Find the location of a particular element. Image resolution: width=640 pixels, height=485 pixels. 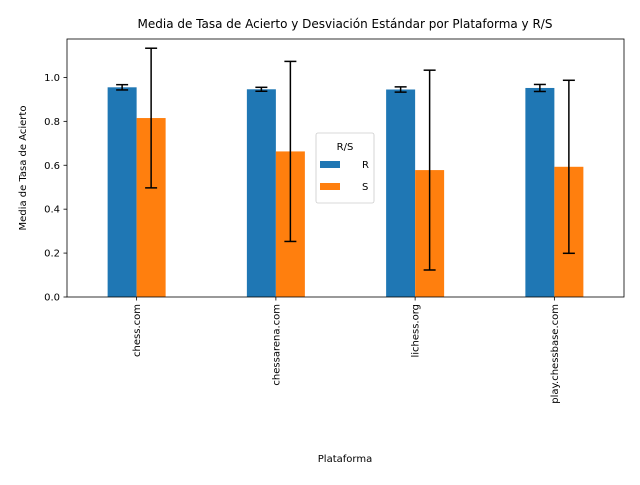

x-tick-label-0: chess.com is located at coordinates (137, 330).